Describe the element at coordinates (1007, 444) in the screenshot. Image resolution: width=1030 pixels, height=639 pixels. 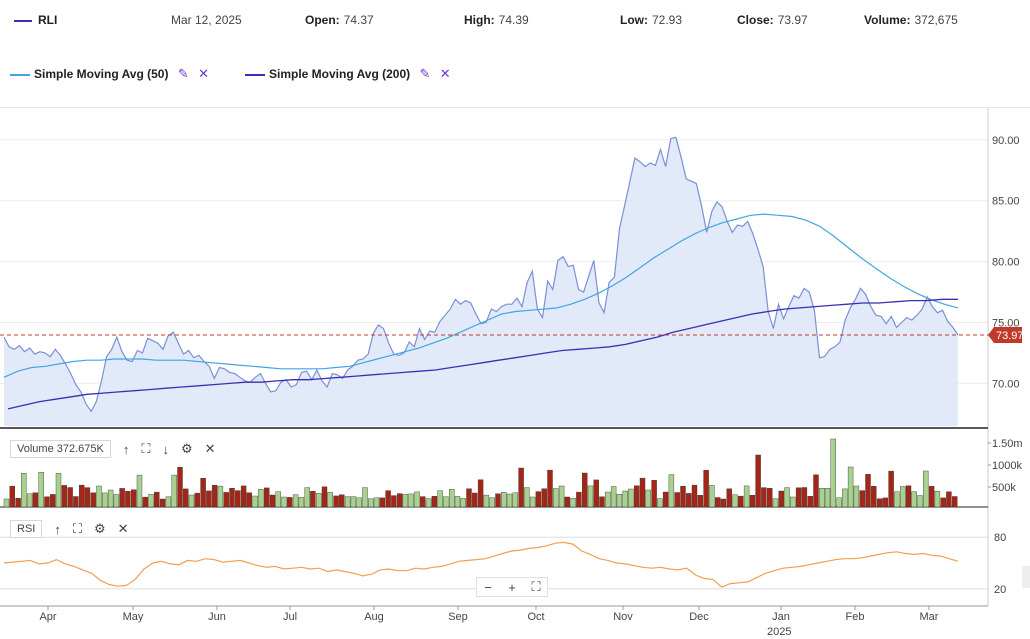
I see `volume-tick-label: 1.50m` at that location.